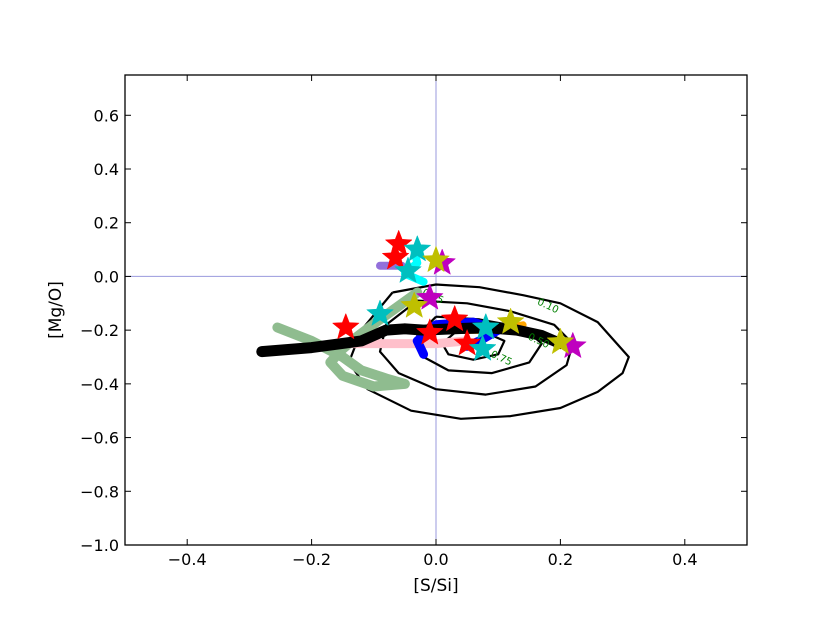 This screenshot has height=628, width=830. What do you see at coordinates (99, 330) in the screenshot?
I see `y-tick-label-4: −0.2` at bounding box center [99, 330].